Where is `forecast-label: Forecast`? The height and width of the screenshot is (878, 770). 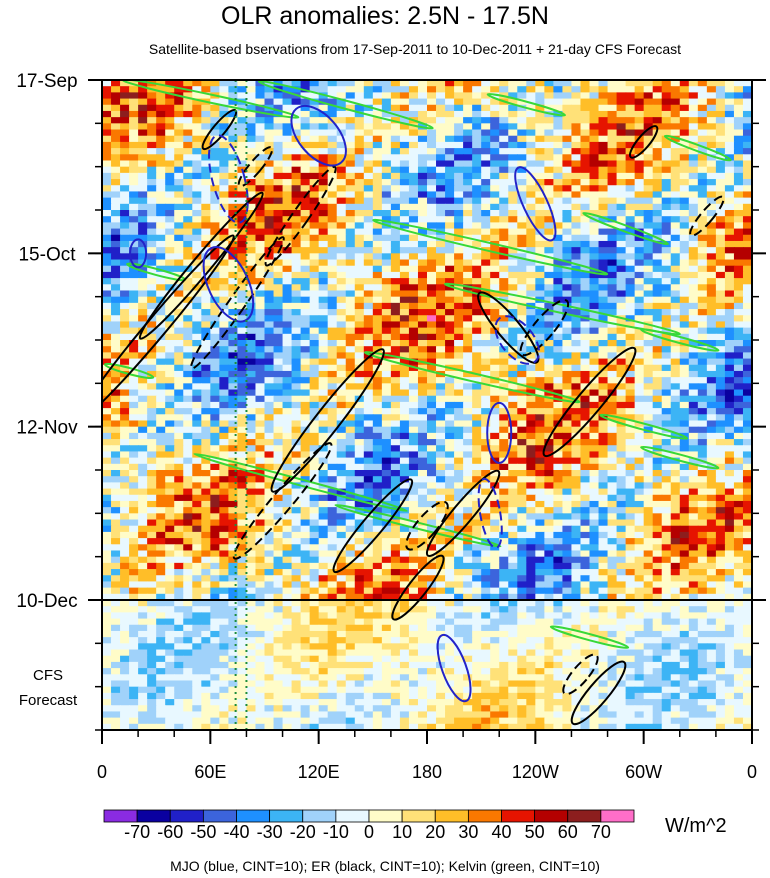
forecast-label: Forecast is located at coordinates (48, 700).